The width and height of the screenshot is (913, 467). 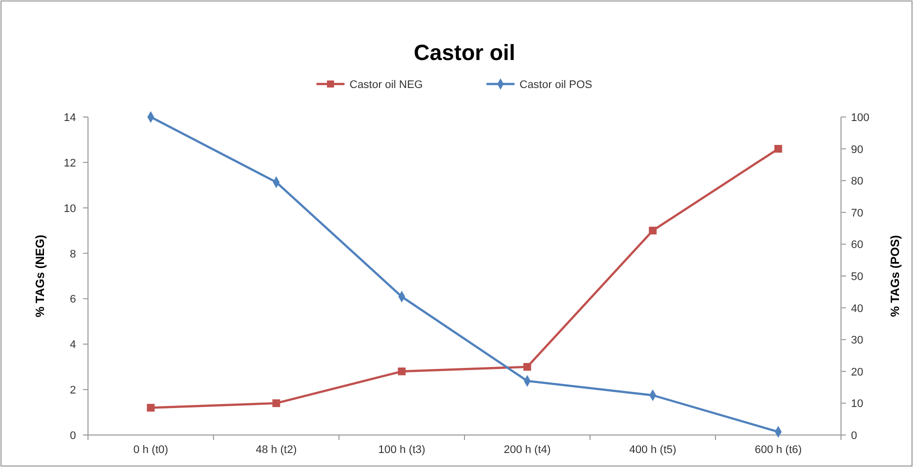 What do you see at coordinates (70, 163) in the screenshot?
I see `y-tick-label: 12` at bounding box center [70, 163].